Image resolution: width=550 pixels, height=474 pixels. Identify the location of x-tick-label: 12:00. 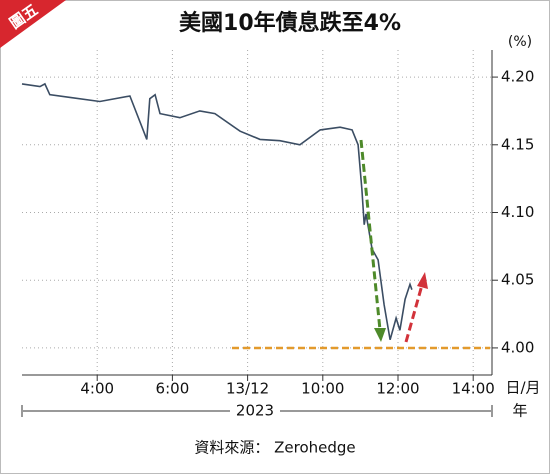
(397, 389).